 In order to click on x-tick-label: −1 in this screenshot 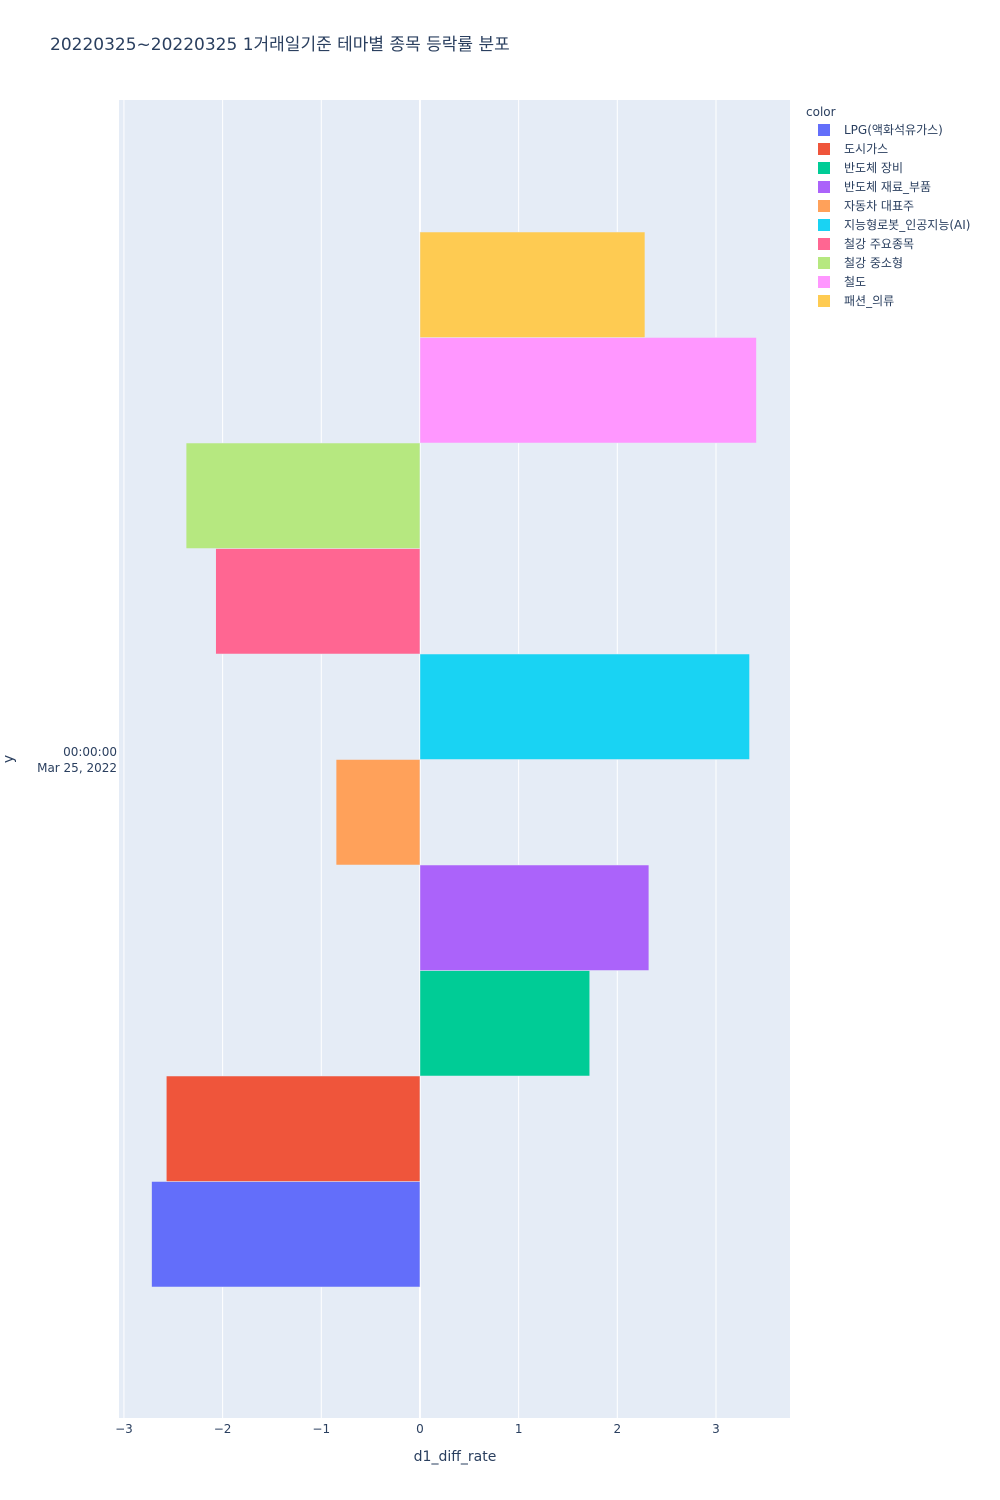, I will do `click(321, 1429)`.